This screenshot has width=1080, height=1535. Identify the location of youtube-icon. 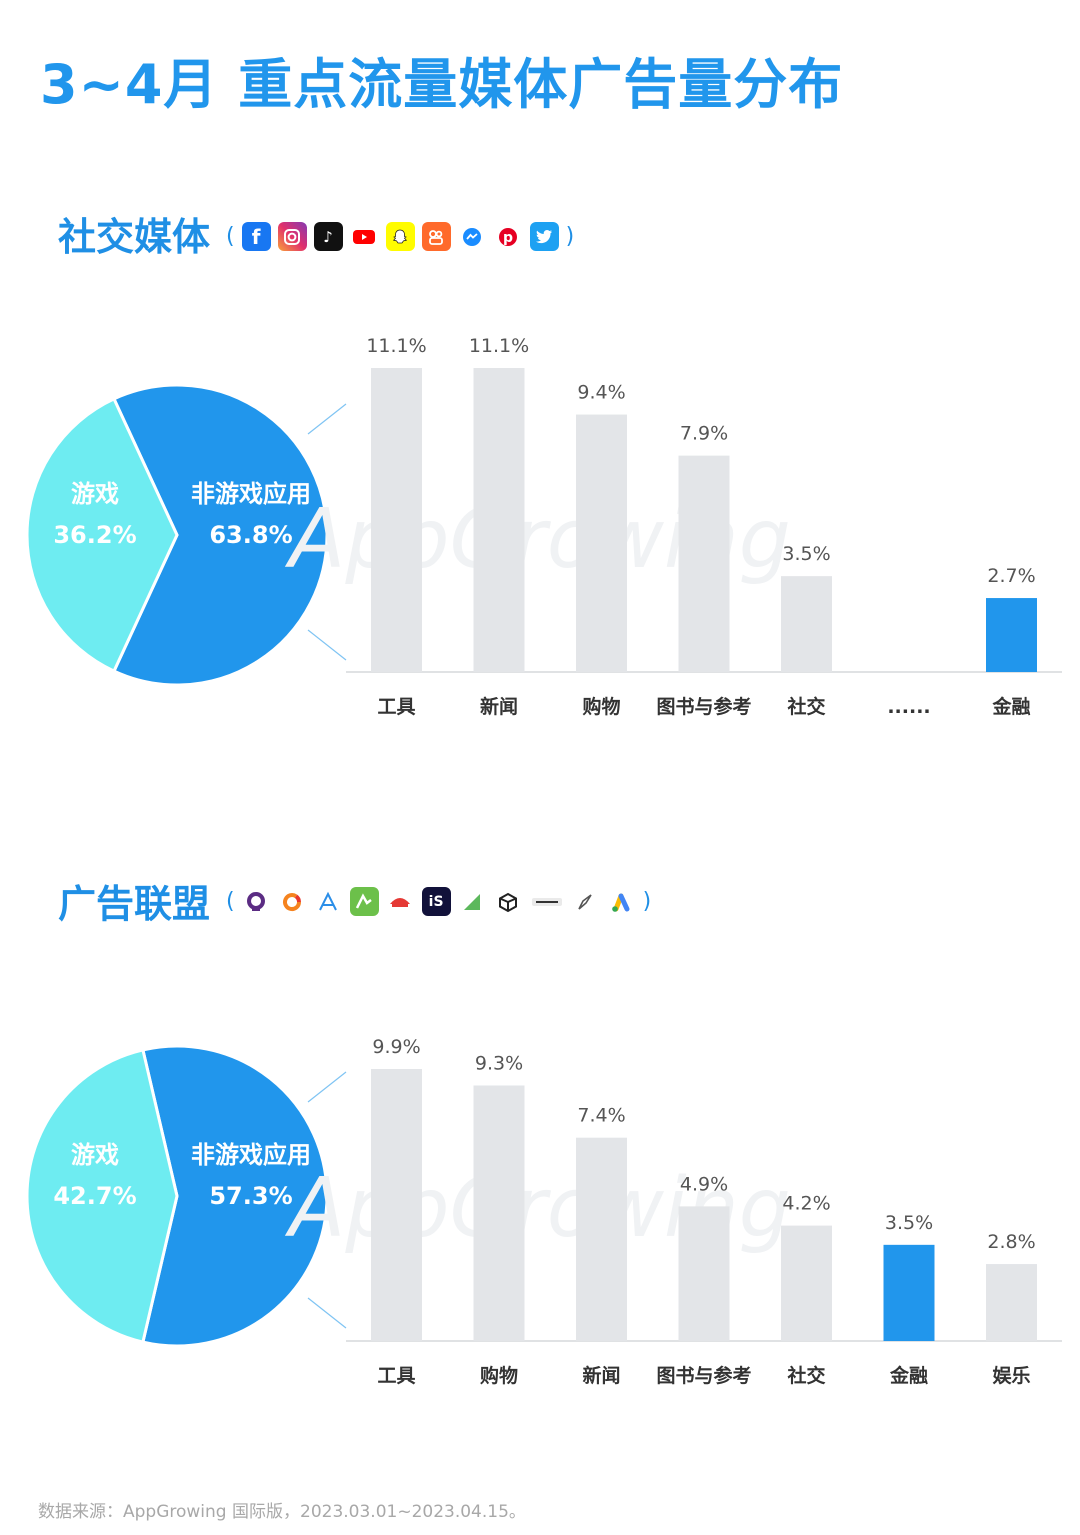
(364, 236).